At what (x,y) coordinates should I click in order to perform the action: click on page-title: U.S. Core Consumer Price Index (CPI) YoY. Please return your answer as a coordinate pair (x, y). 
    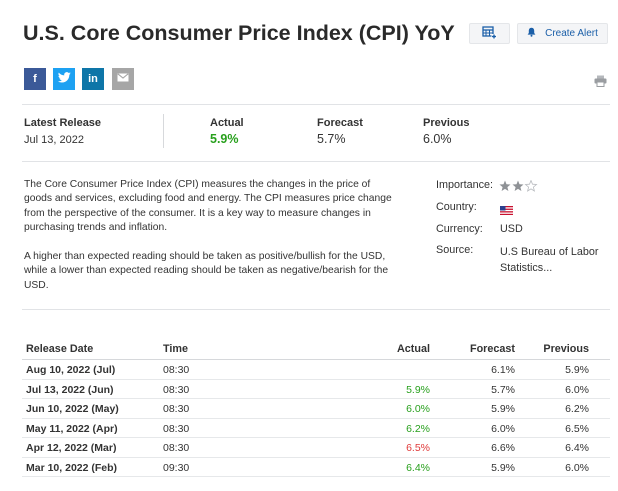
    Looking at the image, I should click on (239, 33).